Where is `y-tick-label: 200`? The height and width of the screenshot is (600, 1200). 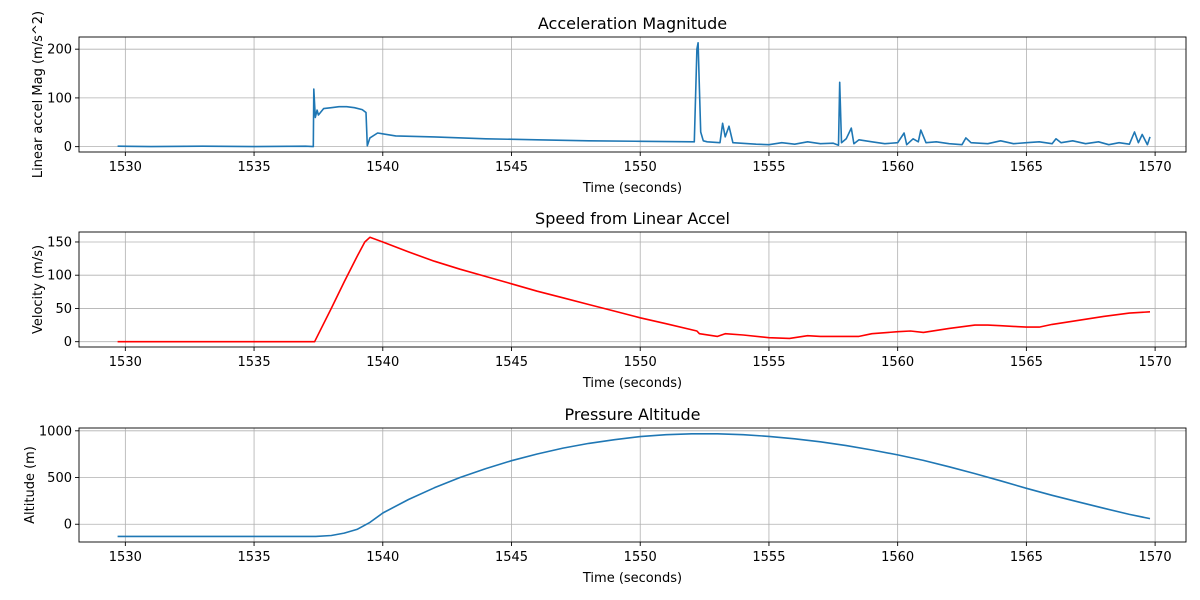
y-tick-label: 200 is located at coordinates (59, 50).